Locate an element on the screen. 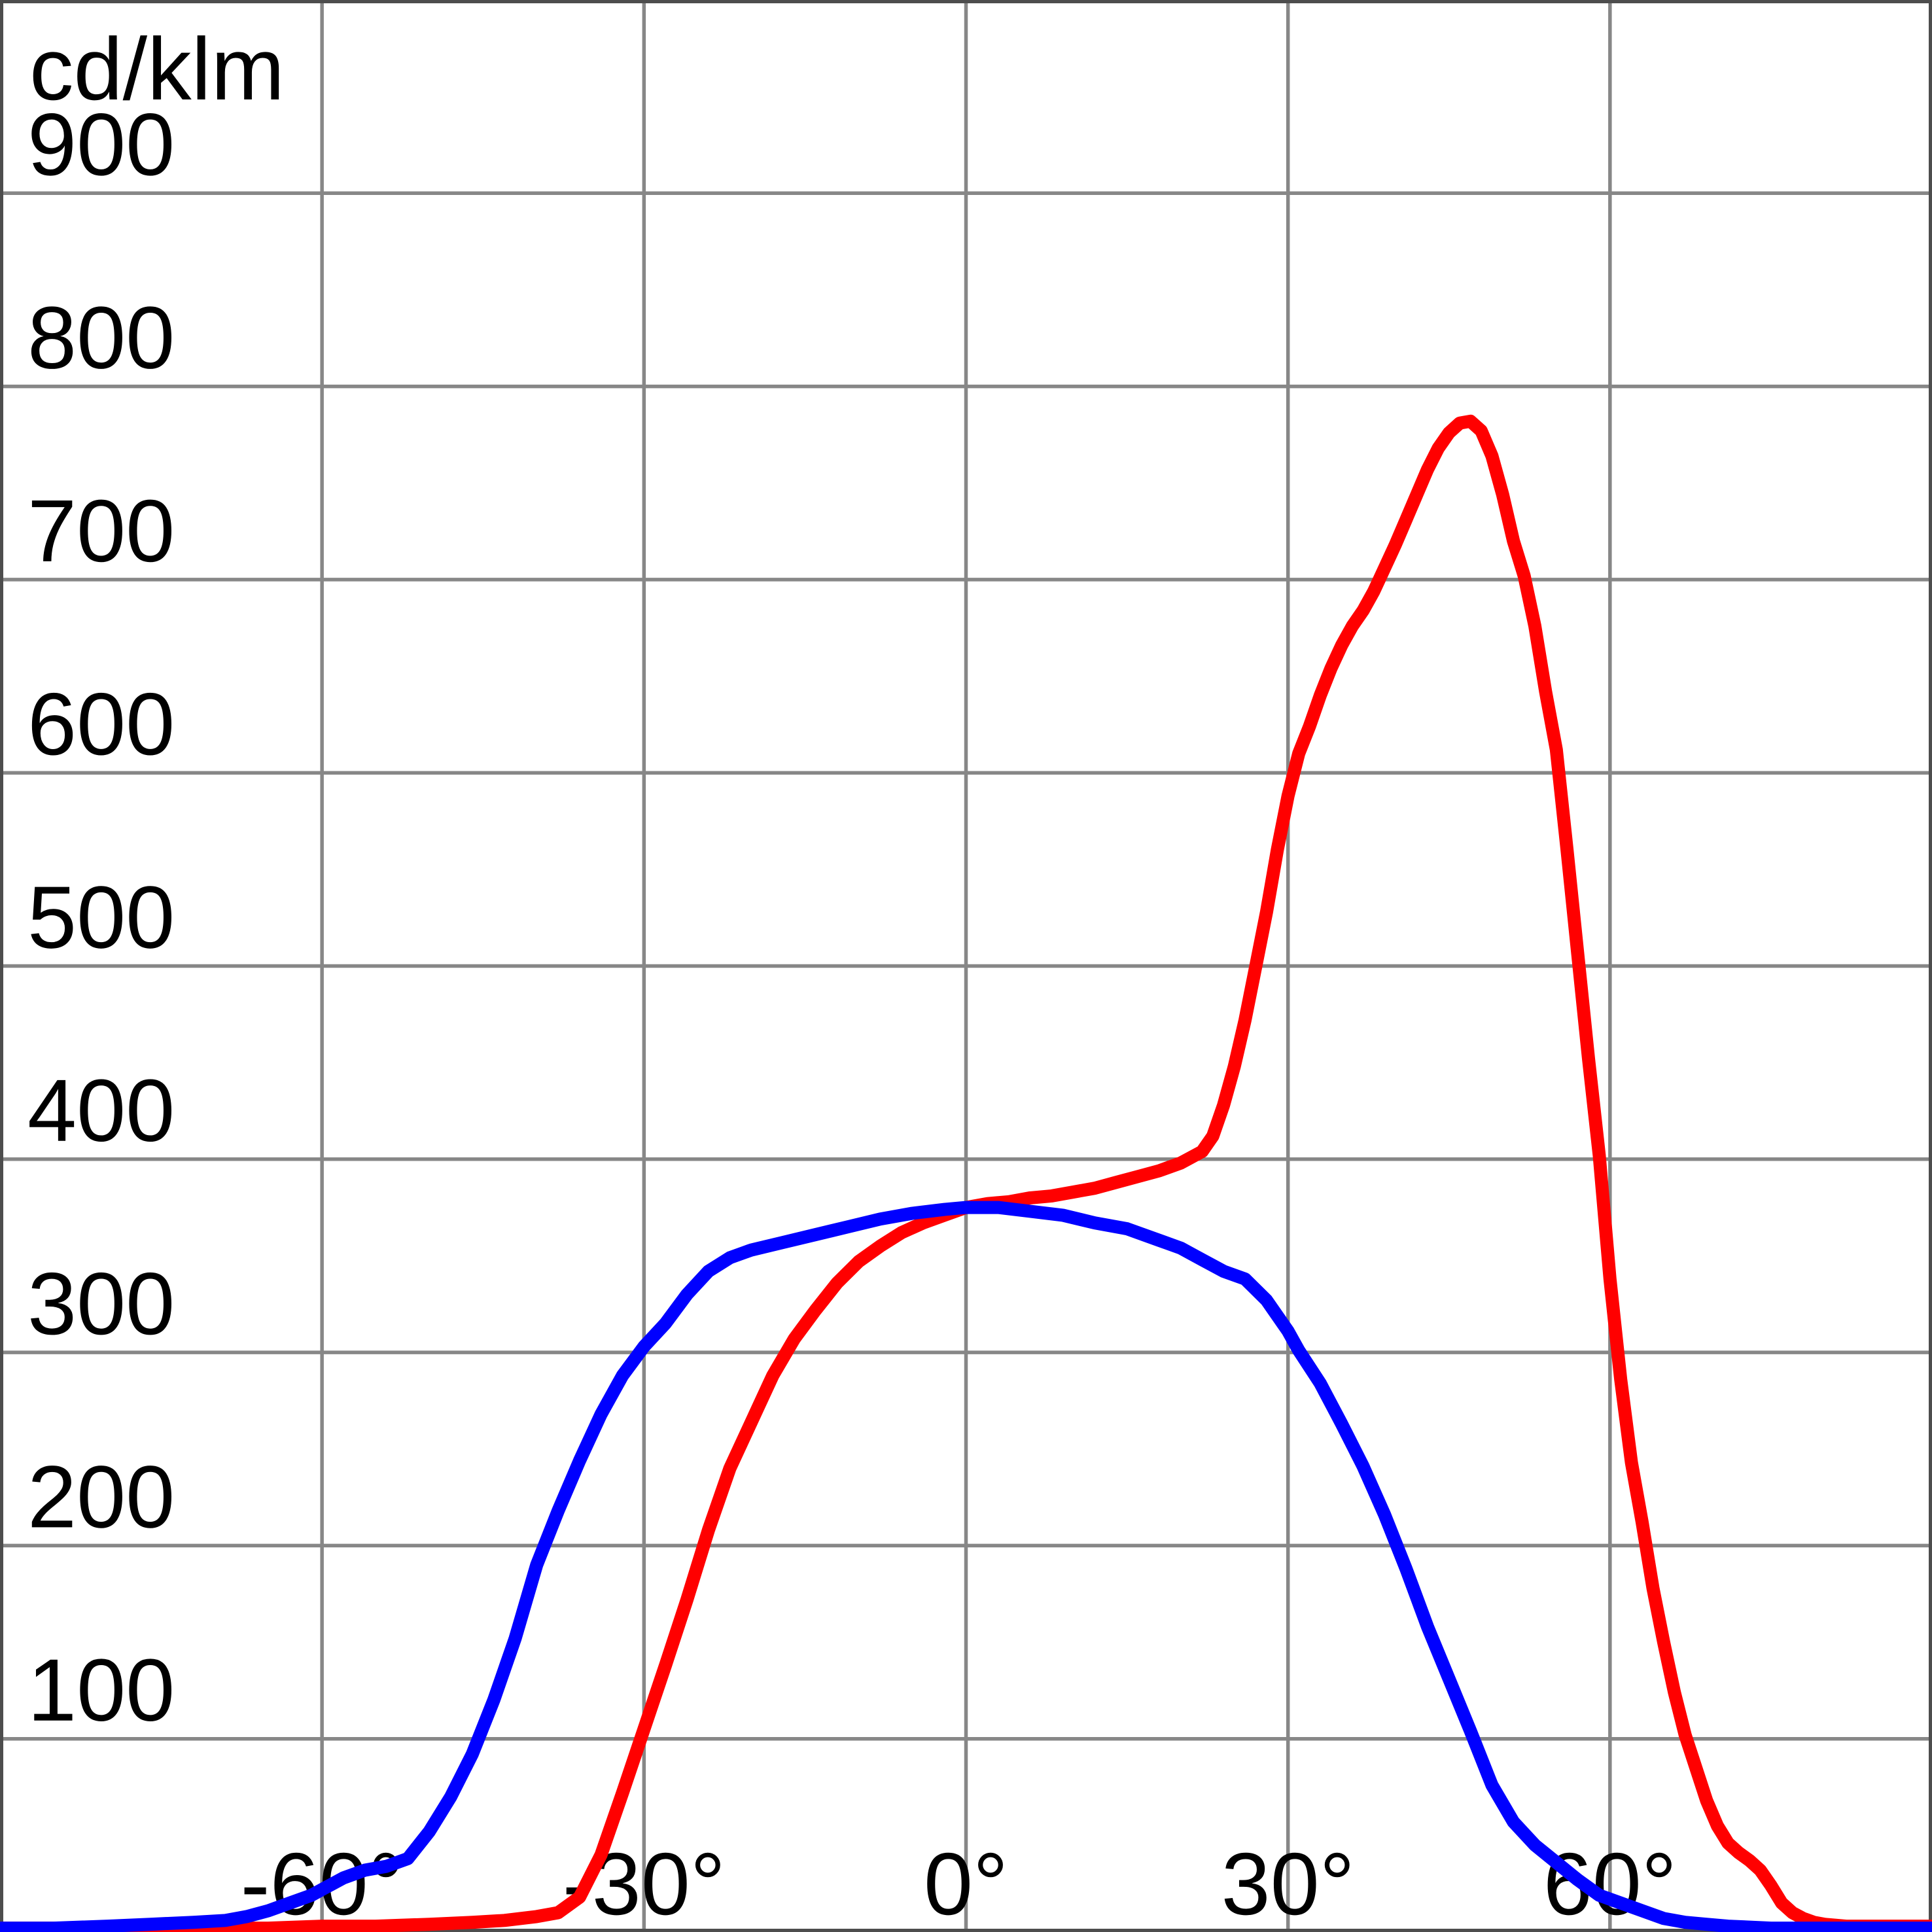 This screenshot has height=1932, width=1932. y-axis-unit-label: cd/klm is located at coordinates (157, 69).